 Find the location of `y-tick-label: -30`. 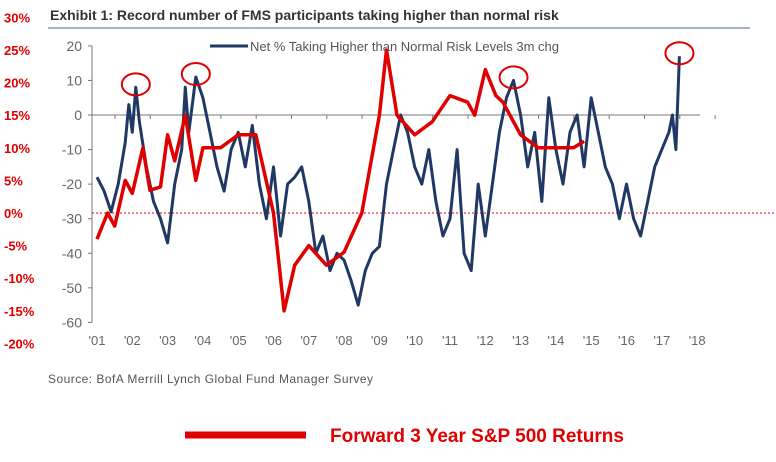

y-tick-label: -30 is located at coordinates (72, 219).